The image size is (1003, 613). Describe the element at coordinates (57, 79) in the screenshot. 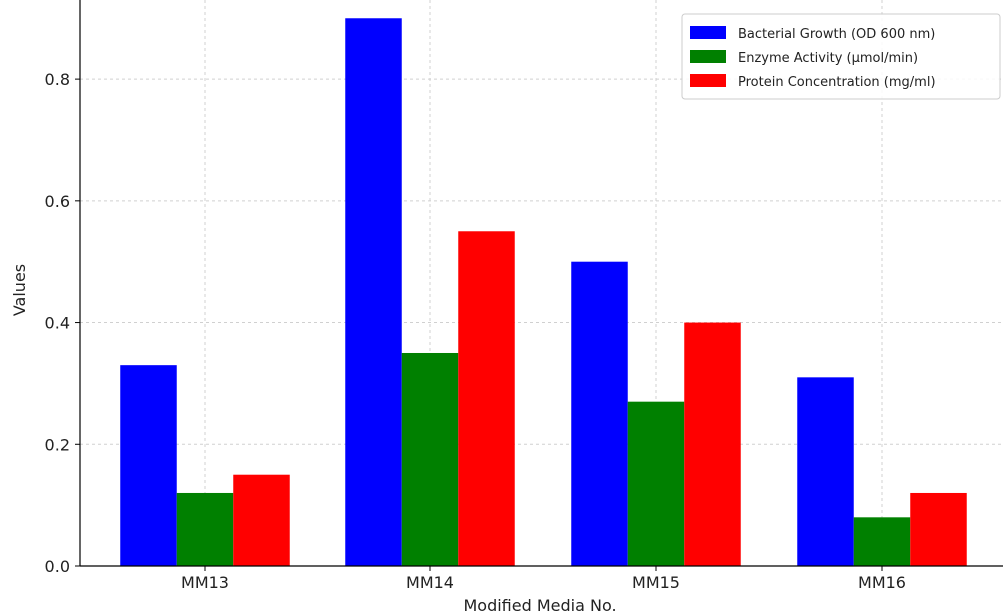

I see `y-tick-label: 0.8` at that location.